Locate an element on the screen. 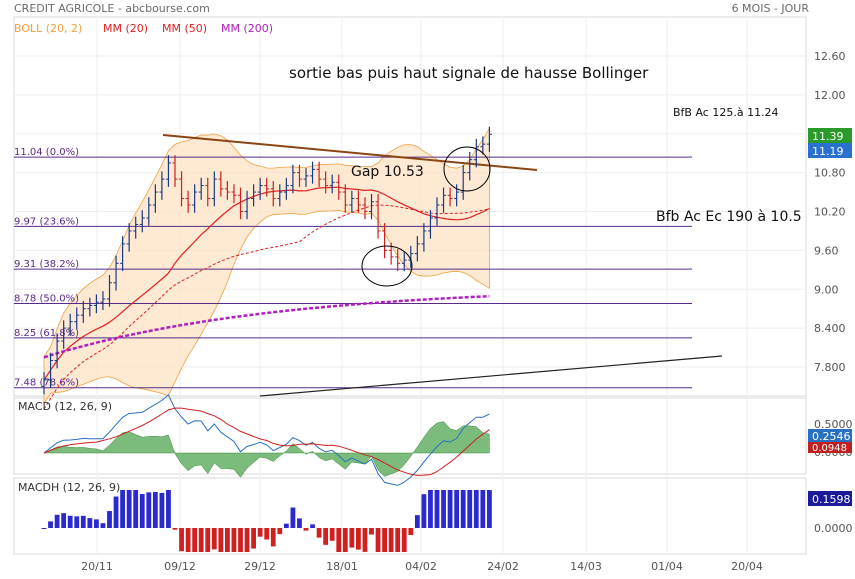  chart-title: CREDIT AGRICOLE - abcbourse.com is located at coordinates (112, 8).